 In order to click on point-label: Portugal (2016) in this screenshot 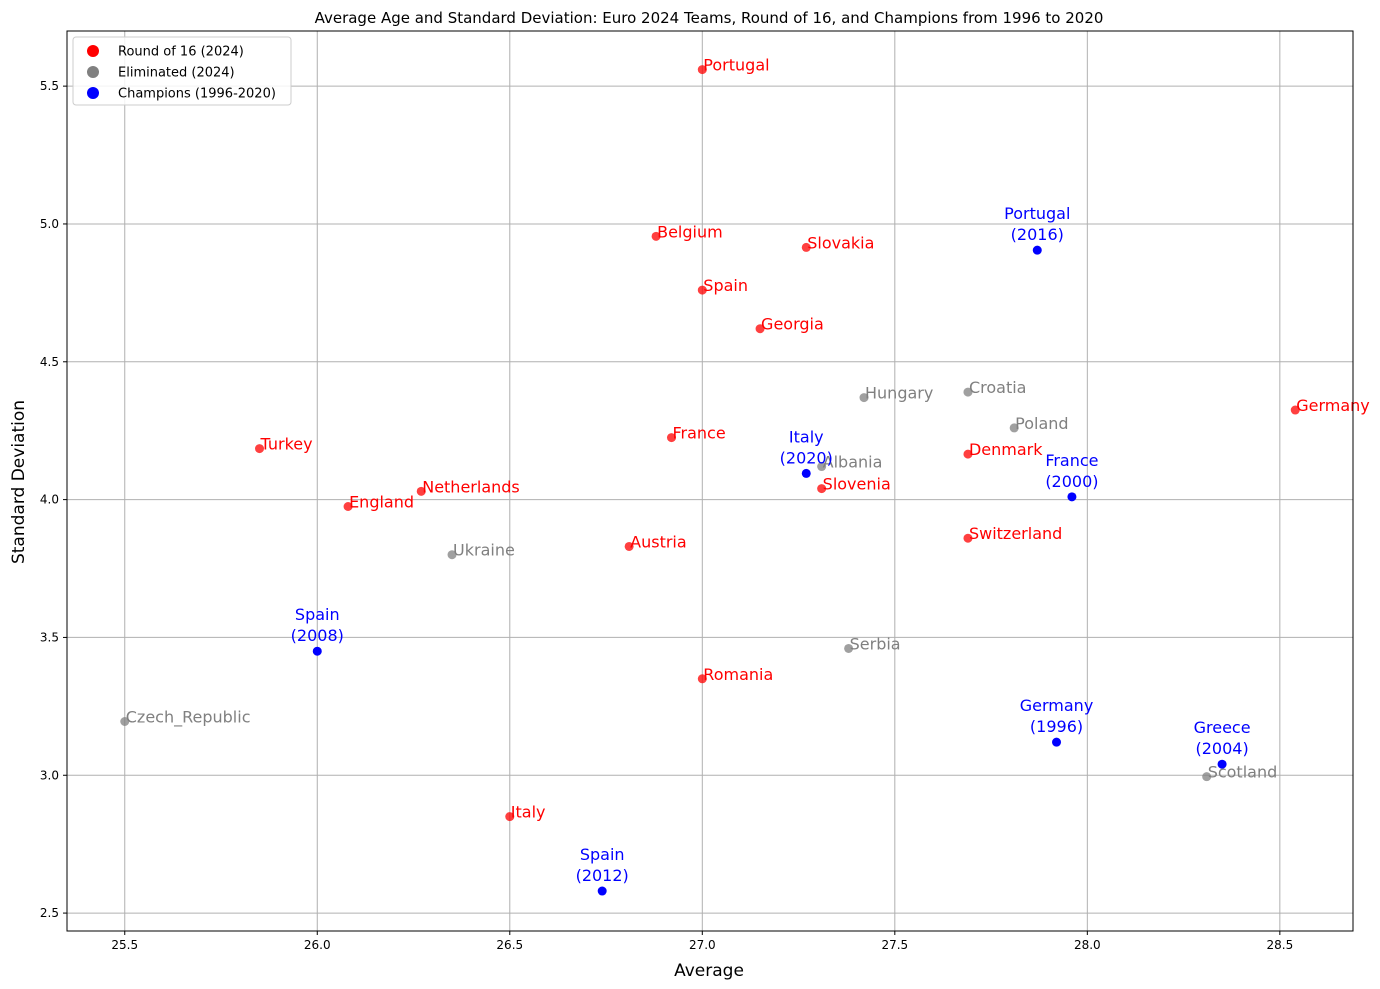, I will do `click(1037, 224)`.